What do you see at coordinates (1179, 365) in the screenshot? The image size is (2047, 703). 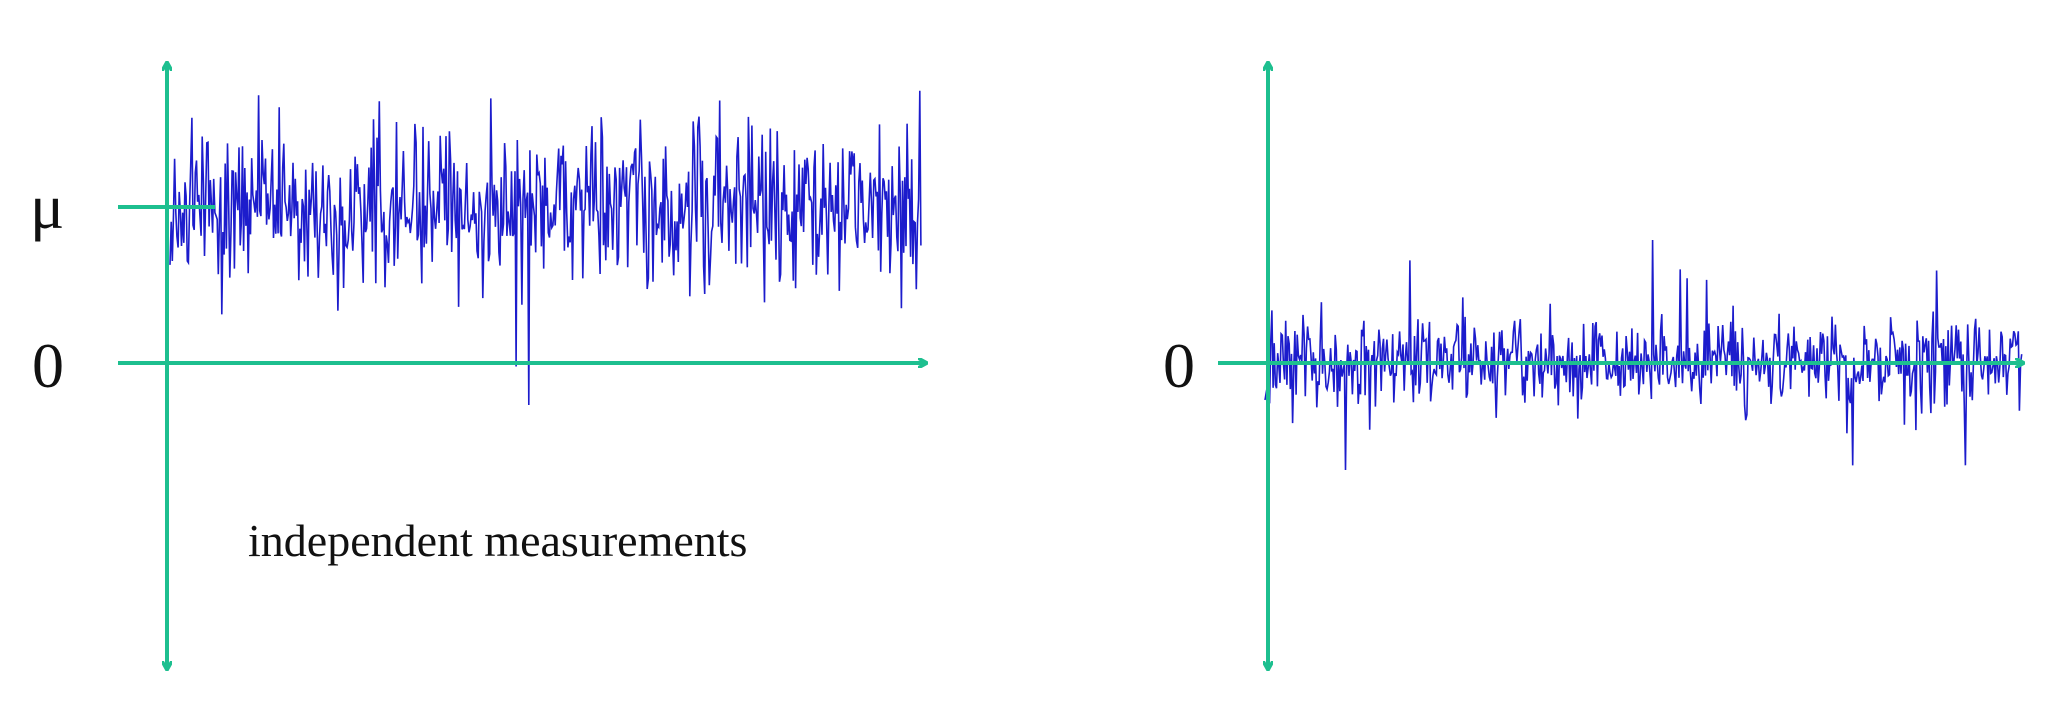 I see `right-zero-label: 0` at bounding box center [1179, 365].